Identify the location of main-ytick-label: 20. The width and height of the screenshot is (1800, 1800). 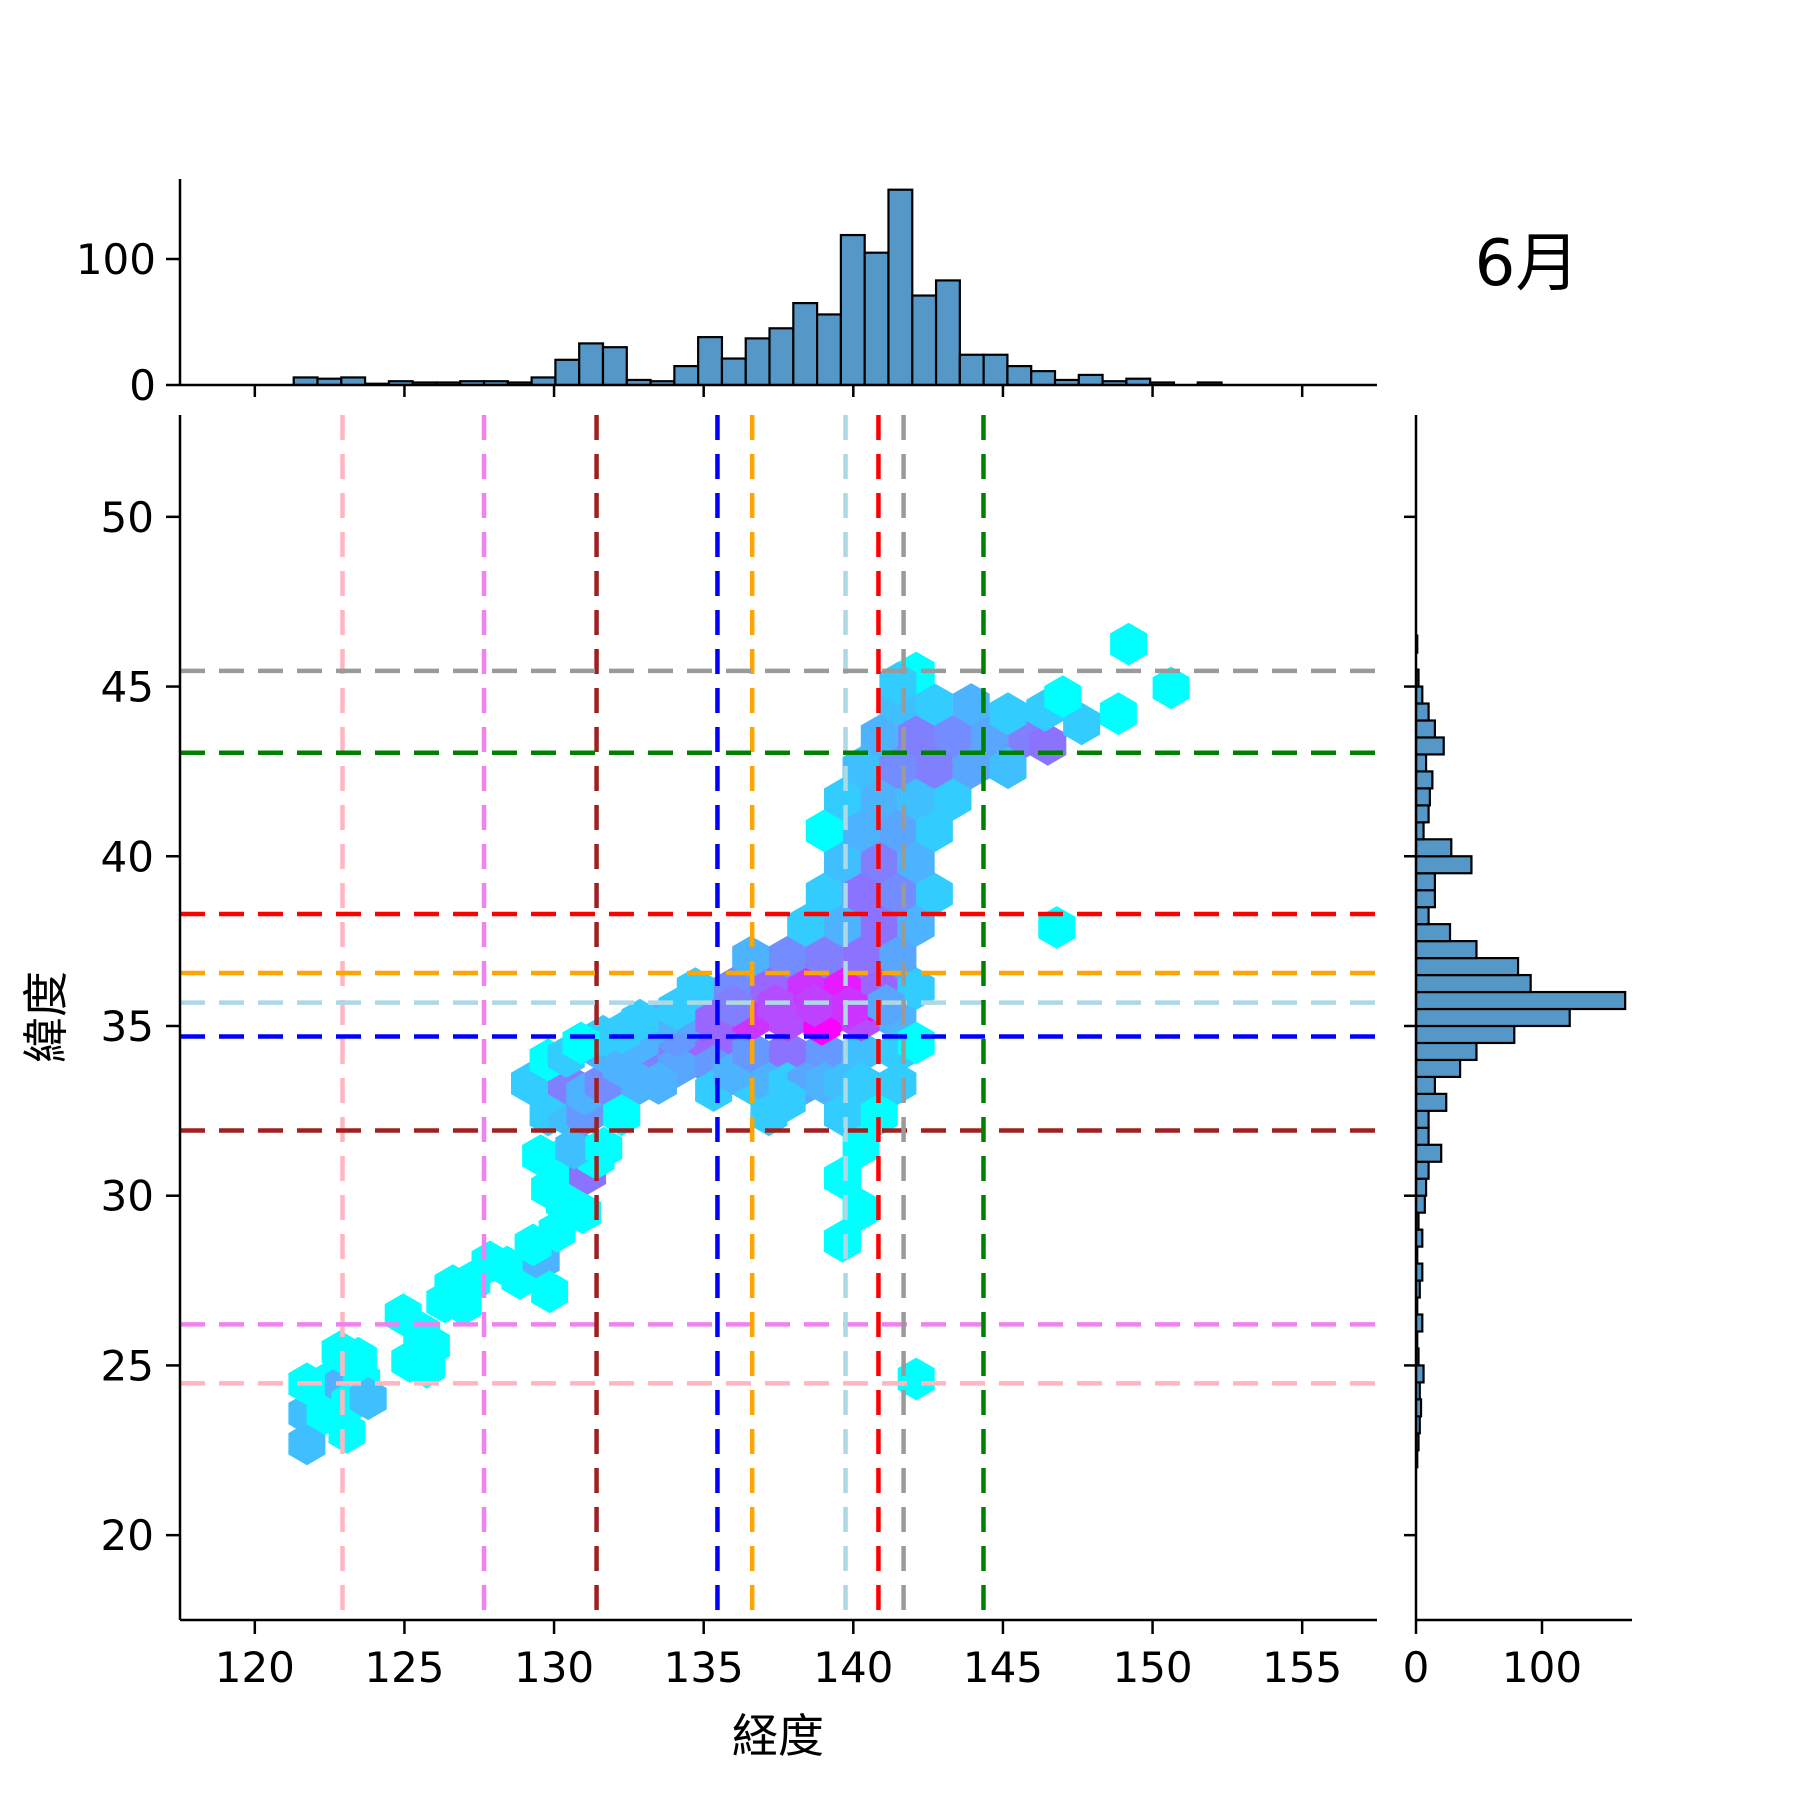
(127, 1535).